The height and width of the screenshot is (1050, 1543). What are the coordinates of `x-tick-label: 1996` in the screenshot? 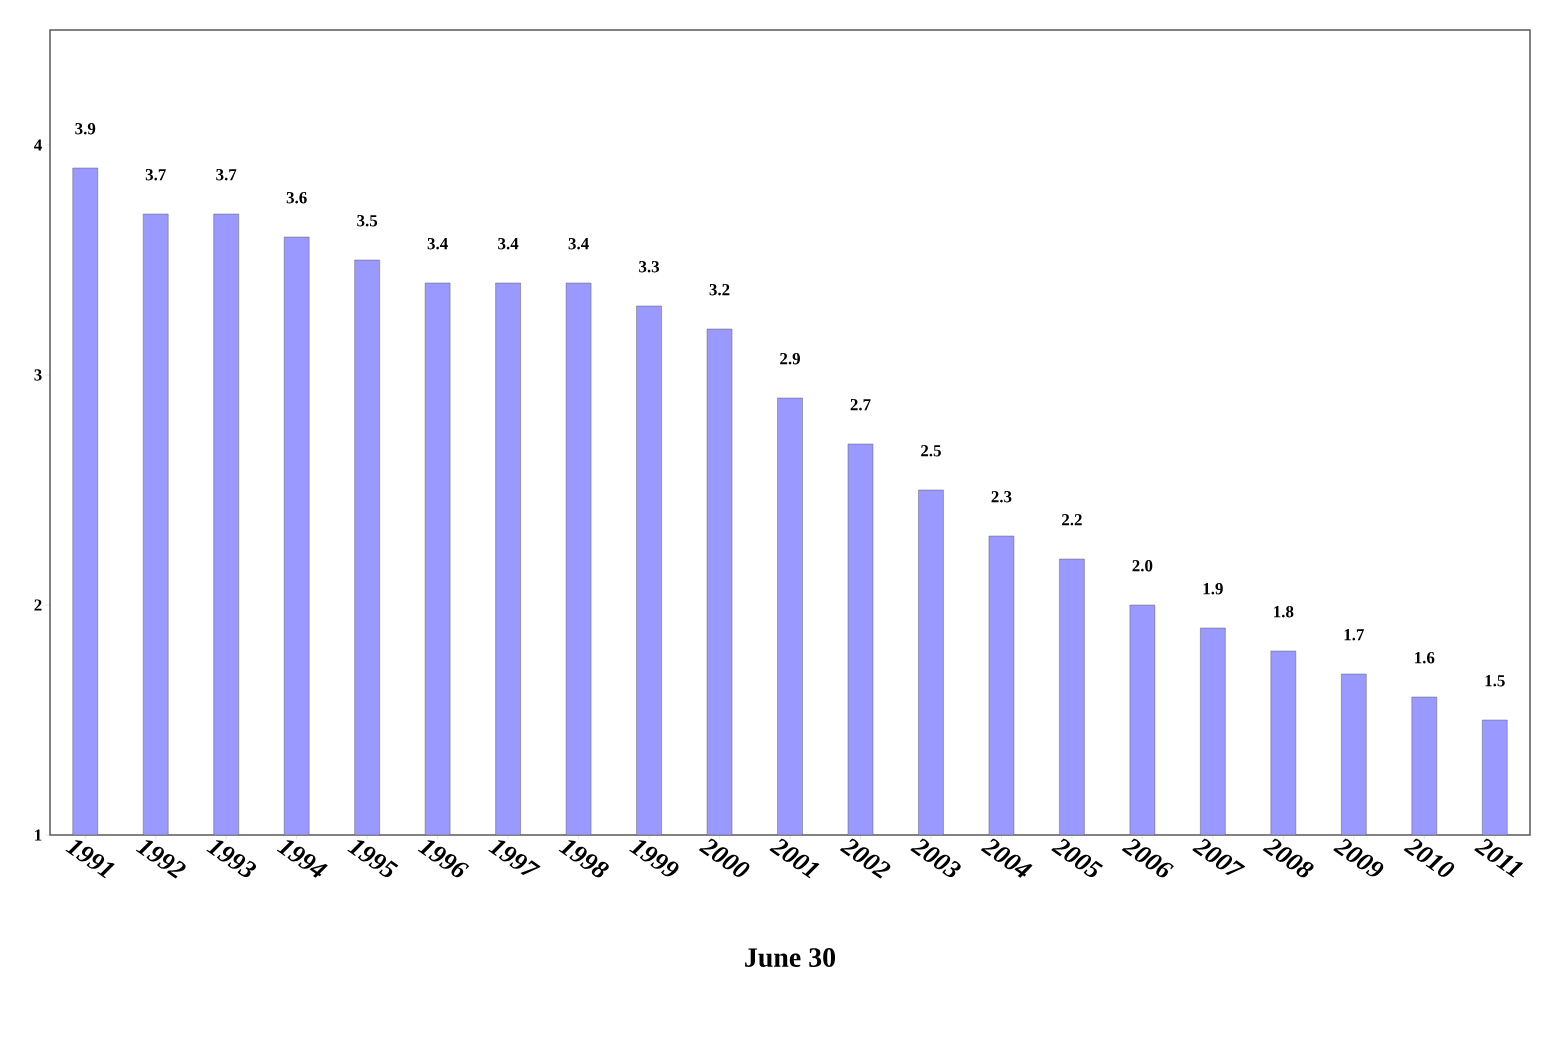 It's located at (443, 859).